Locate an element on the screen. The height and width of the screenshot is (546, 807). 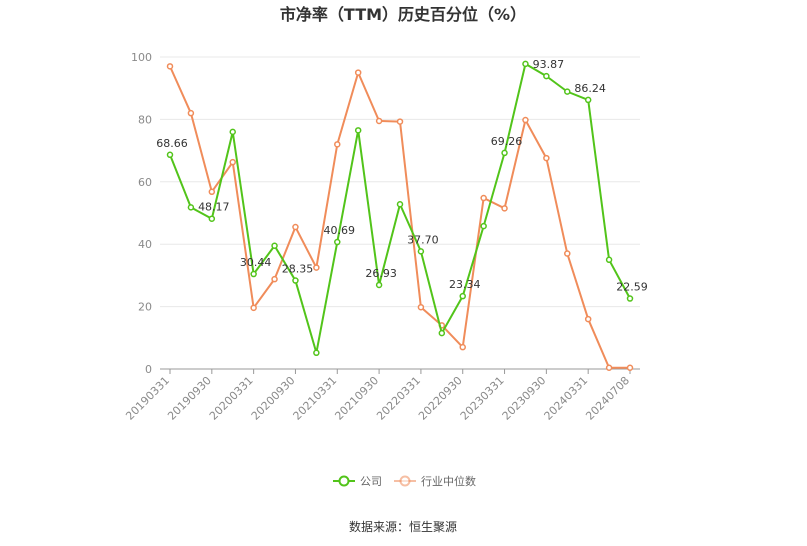
chart-title: 市净率（TTM）历史百分位（%） is located at coordinates (403, 14).